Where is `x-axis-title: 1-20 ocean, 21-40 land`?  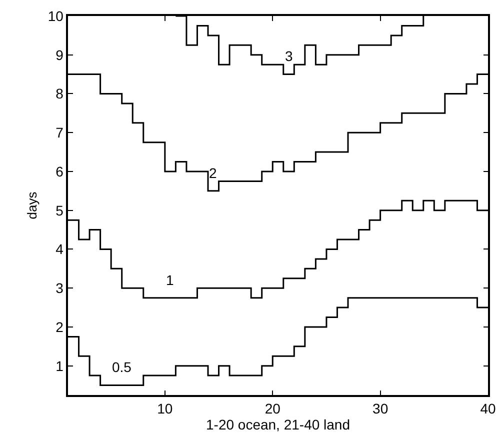
x-axis-title: 1-20 ocean, 21-40 land is located at coordinates (278, 424).